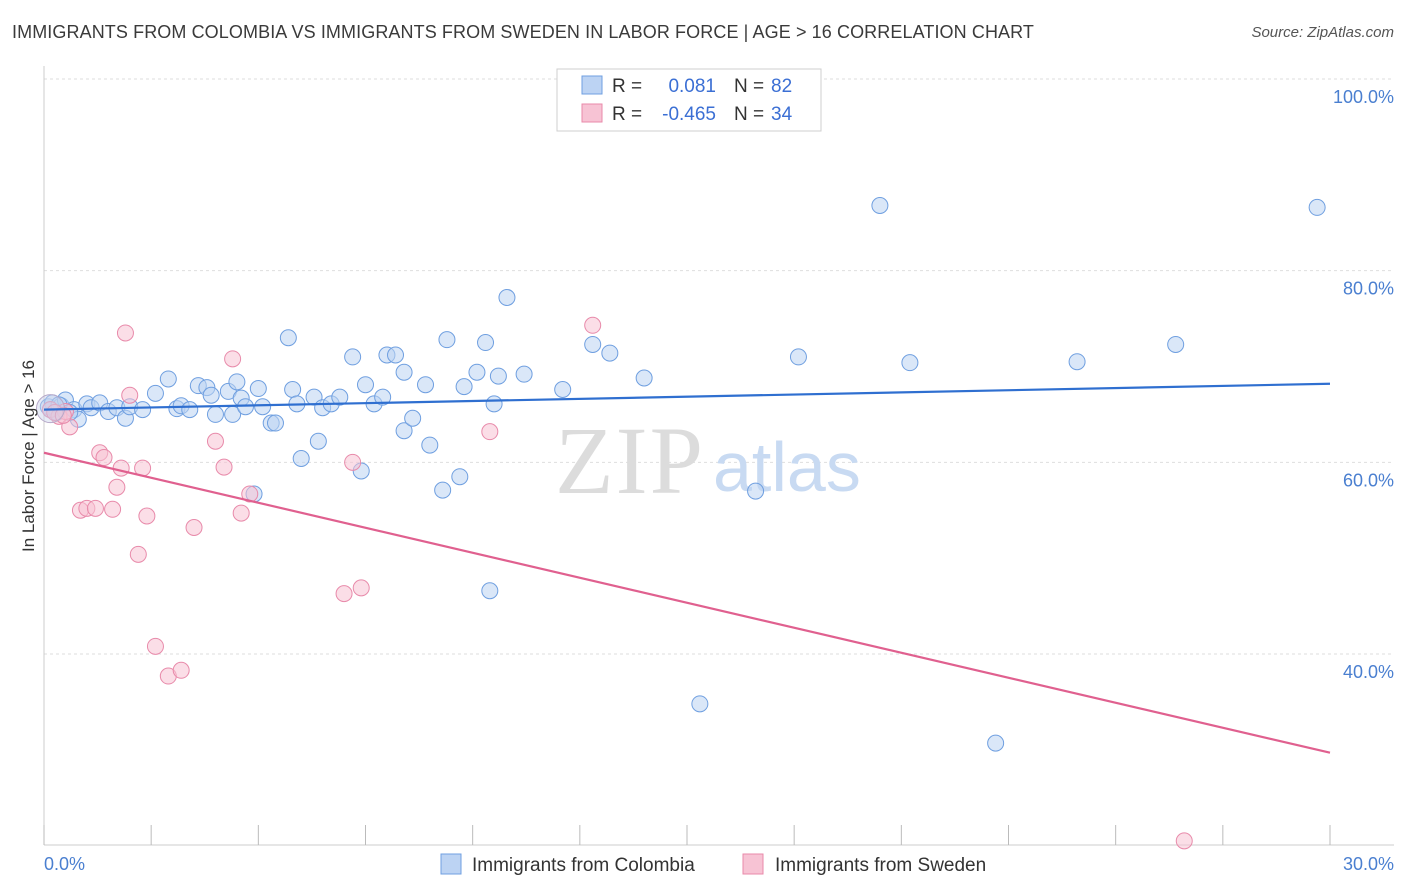  I want to click on legend-r-value-colombia: 0.081, so click(692, 86).